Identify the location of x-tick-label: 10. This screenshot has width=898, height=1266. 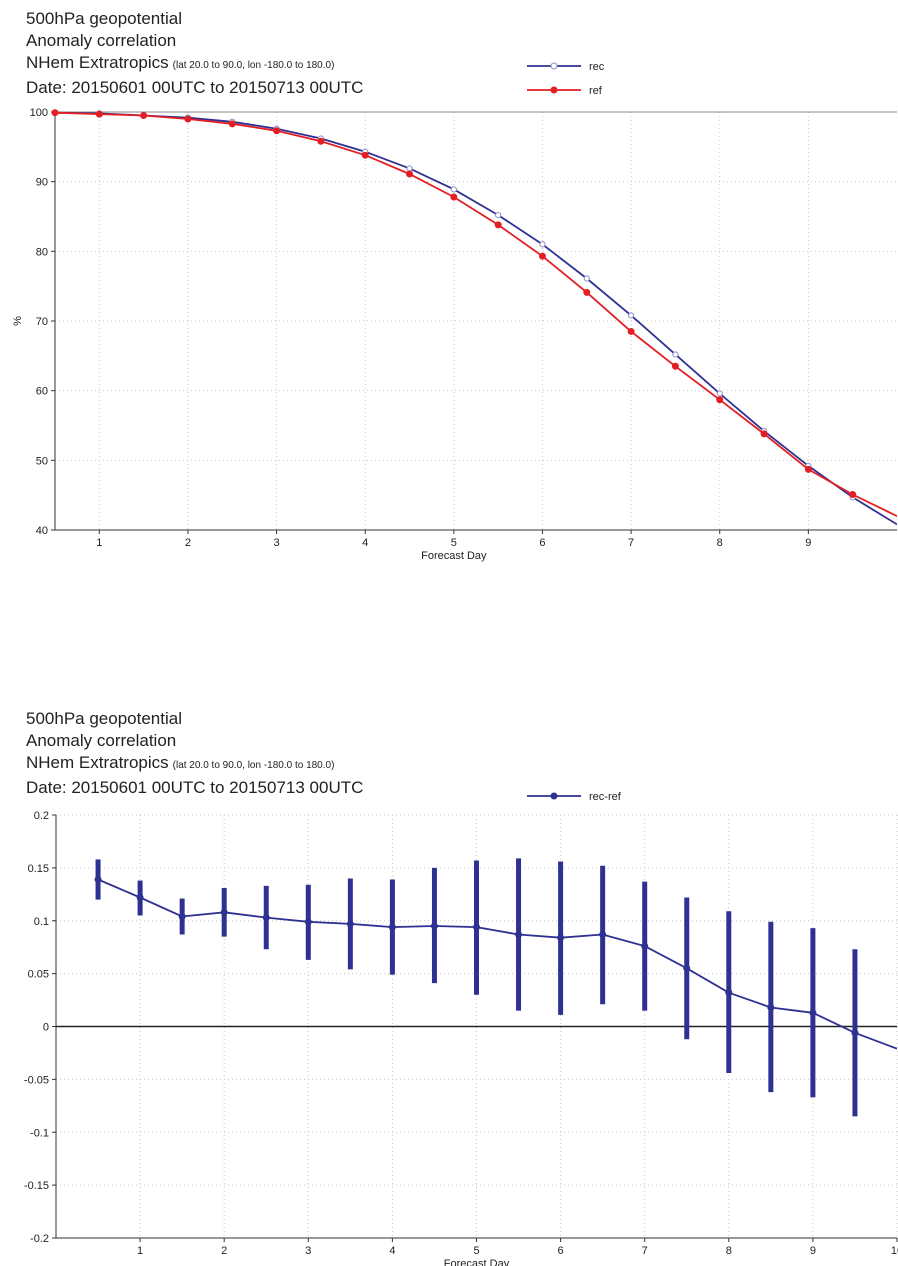
(894, 1251).